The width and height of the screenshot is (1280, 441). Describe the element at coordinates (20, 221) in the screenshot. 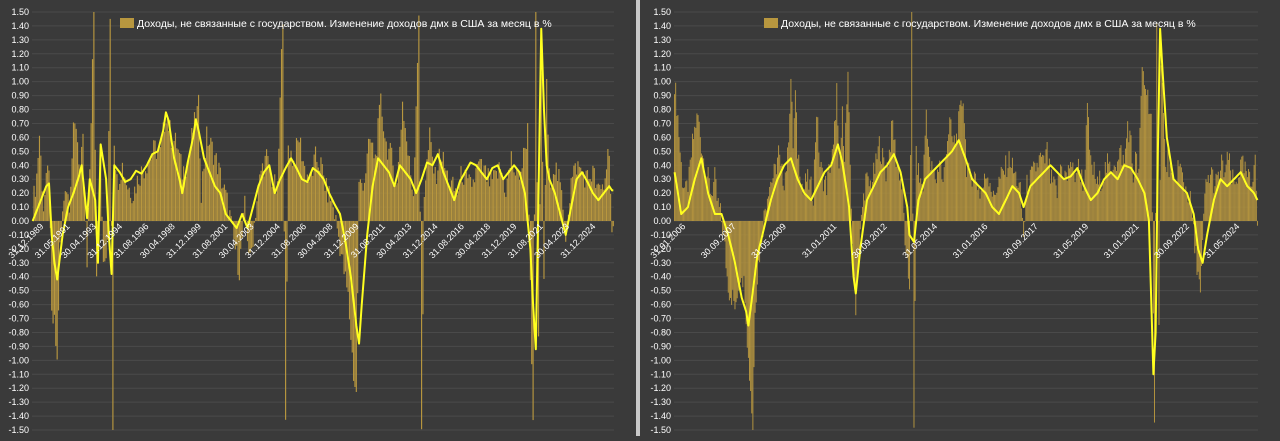

I see `y-tick-label: 0.00` at that location.